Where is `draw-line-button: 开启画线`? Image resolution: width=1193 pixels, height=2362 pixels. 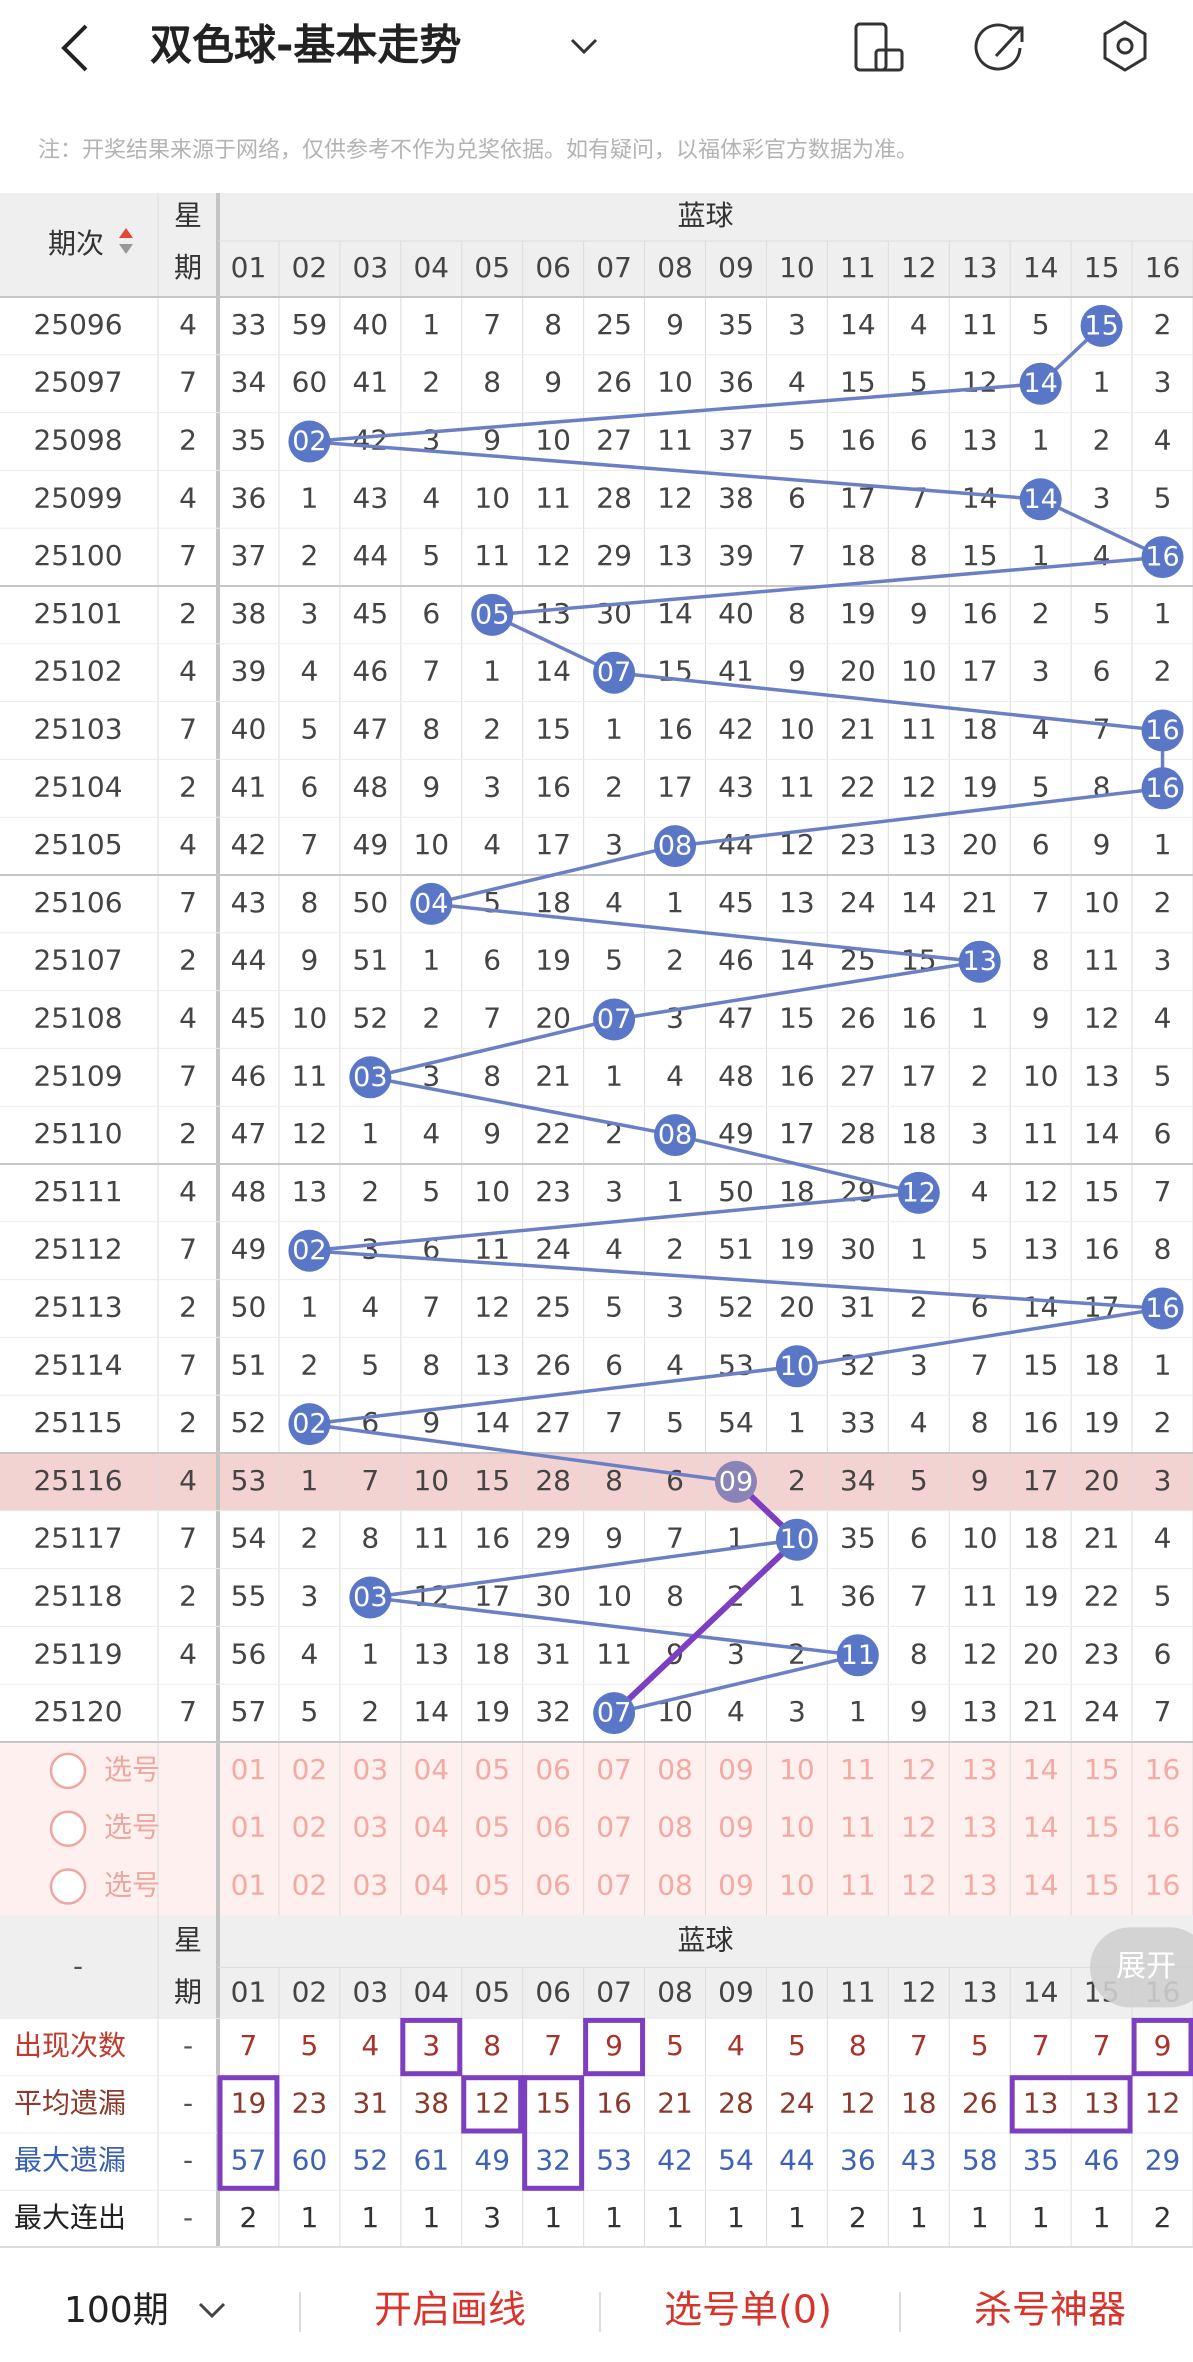 draw-line-button: 开启画线 is located at coordinates (450, 2310).